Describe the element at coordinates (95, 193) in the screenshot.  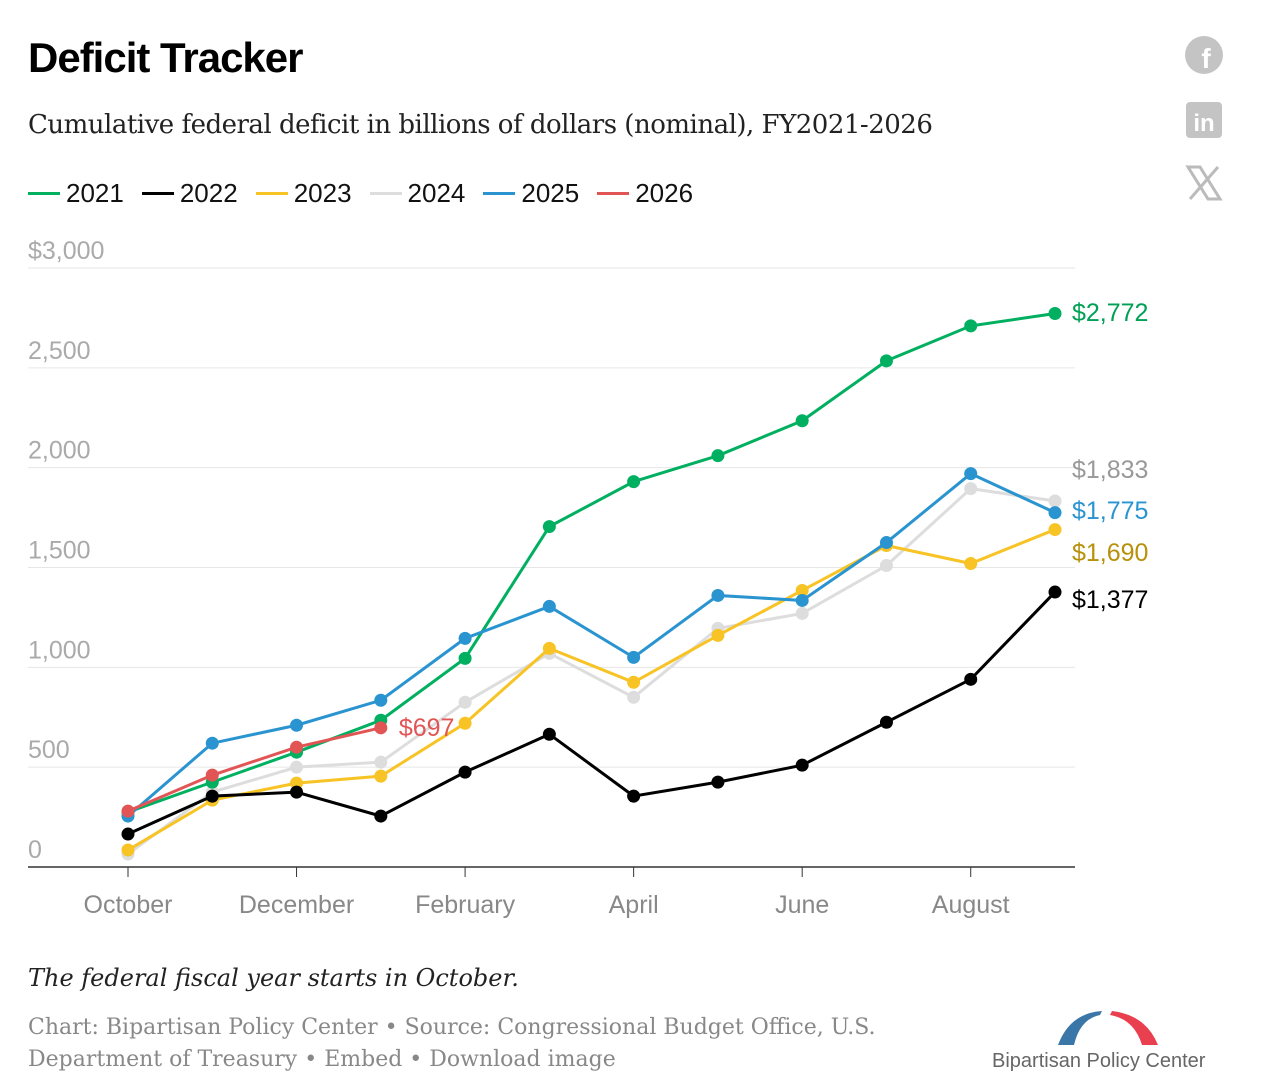
I see `legend-label: 2021` at that location.